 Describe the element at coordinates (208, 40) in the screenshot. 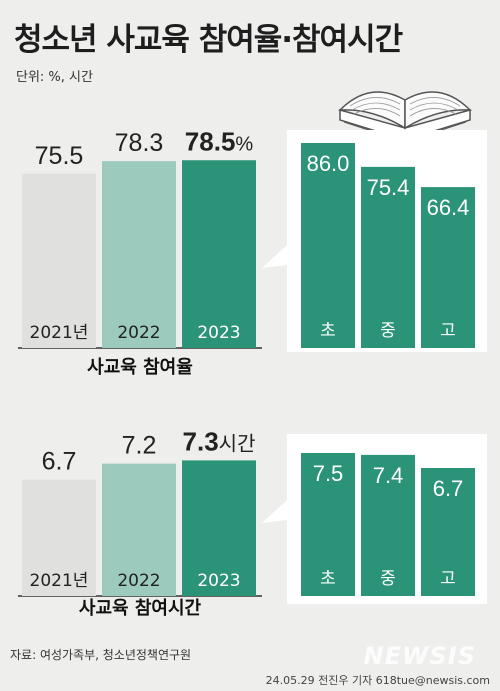

I see `page-title: 청소년 사교육 참여율·참여시간` at that location.